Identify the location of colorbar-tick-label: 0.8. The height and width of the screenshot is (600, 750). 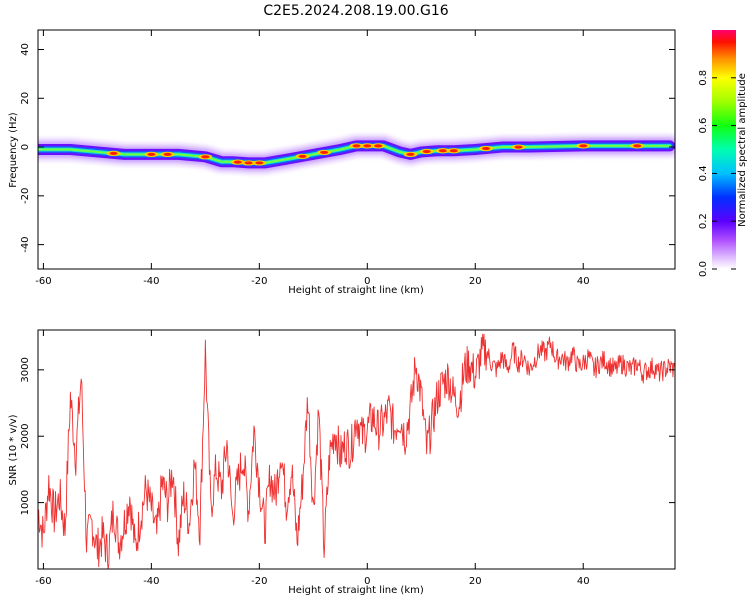
(703, 78).